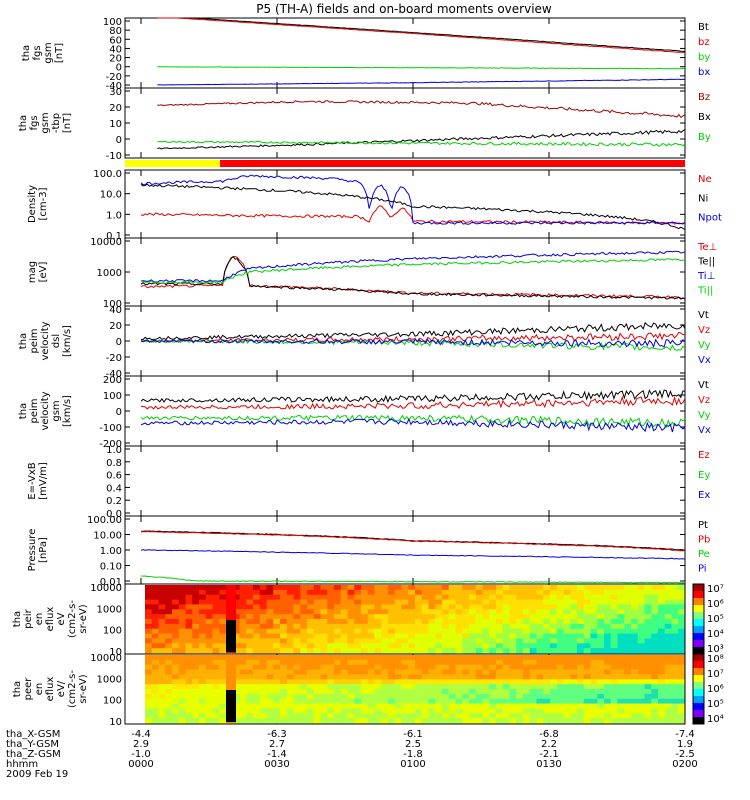 This screenshot has height=800, width=750. Describe the element at coordinates (413, 734) in the screenshot. I see `x-gsm-value: -6.1` at that location.